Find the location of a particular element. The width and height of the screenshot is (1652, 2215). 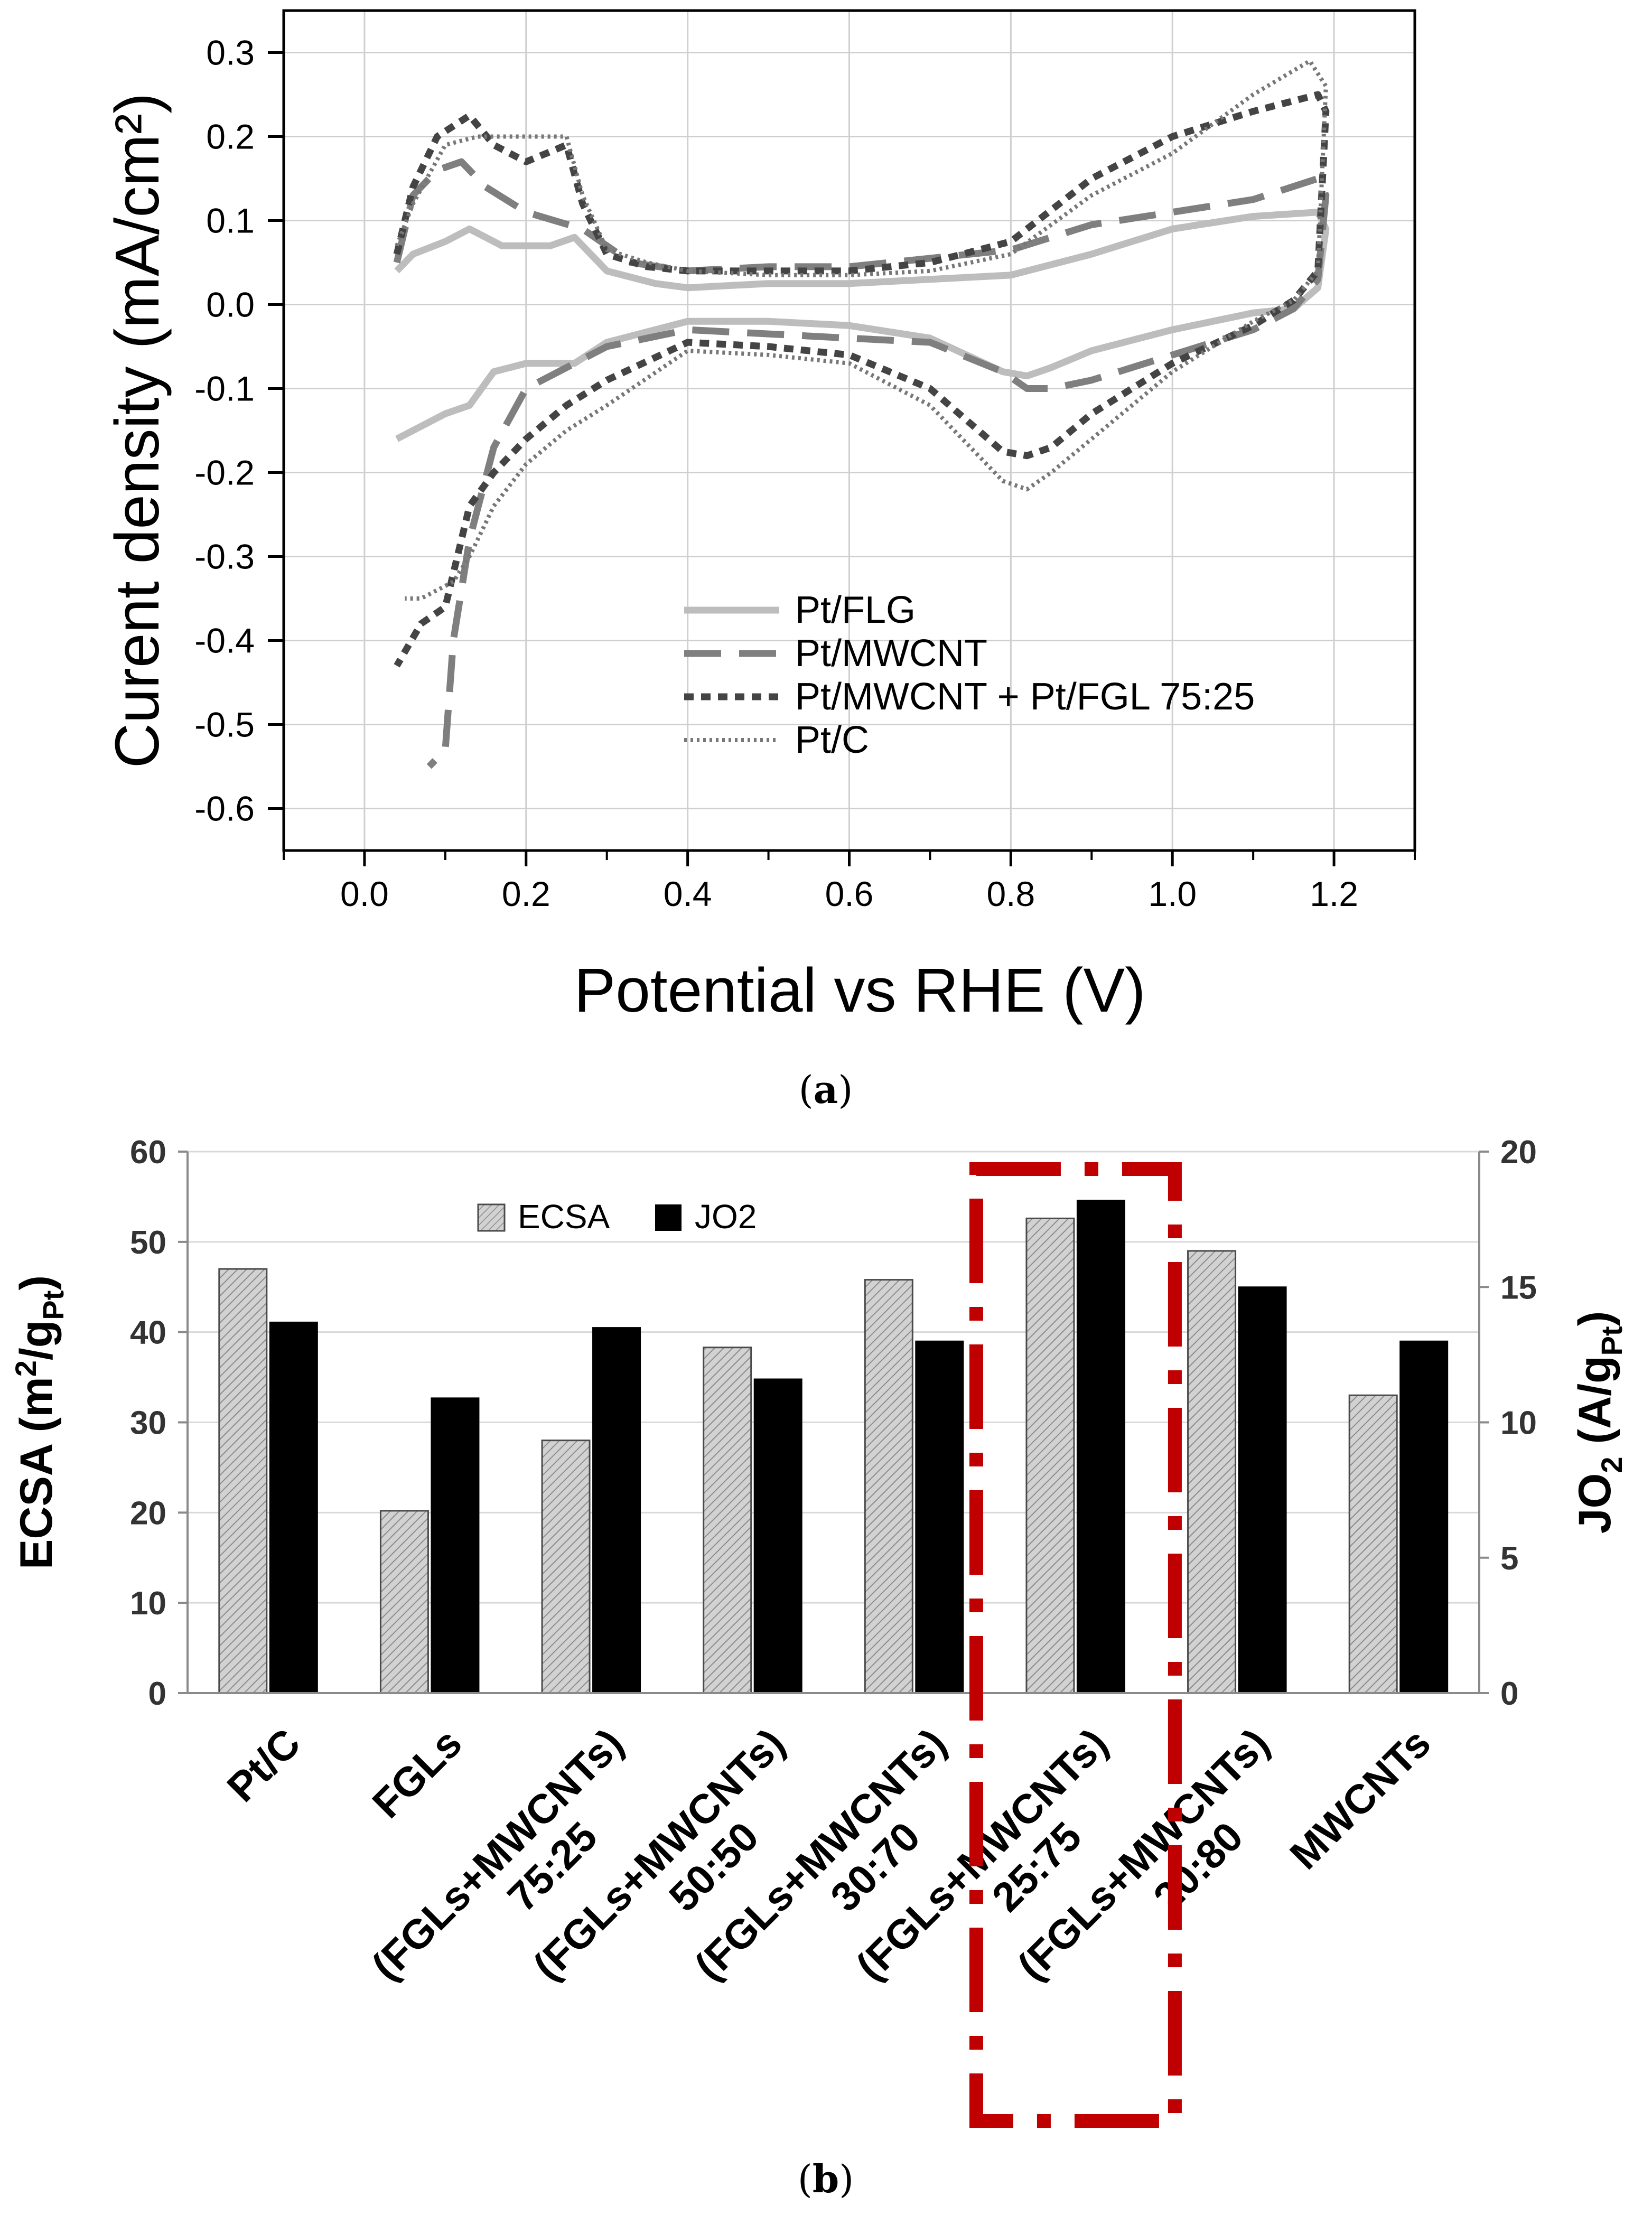

cv-x-axis-label: Potential vs RHE (V) is located at coordinates (860, 991).